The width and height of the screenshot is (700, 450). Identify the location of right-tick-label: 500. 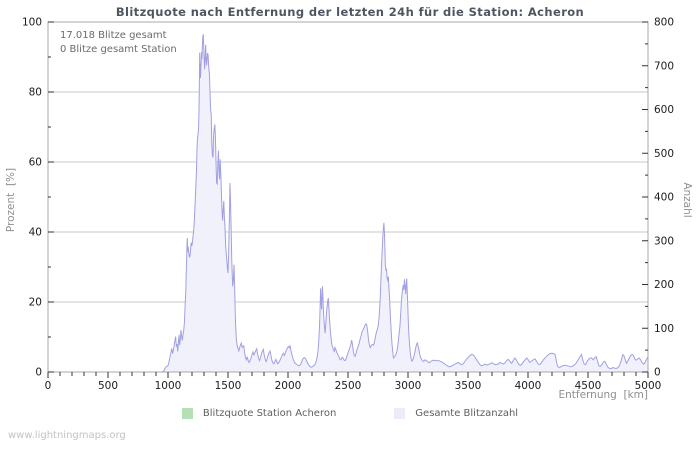
(664, 154).